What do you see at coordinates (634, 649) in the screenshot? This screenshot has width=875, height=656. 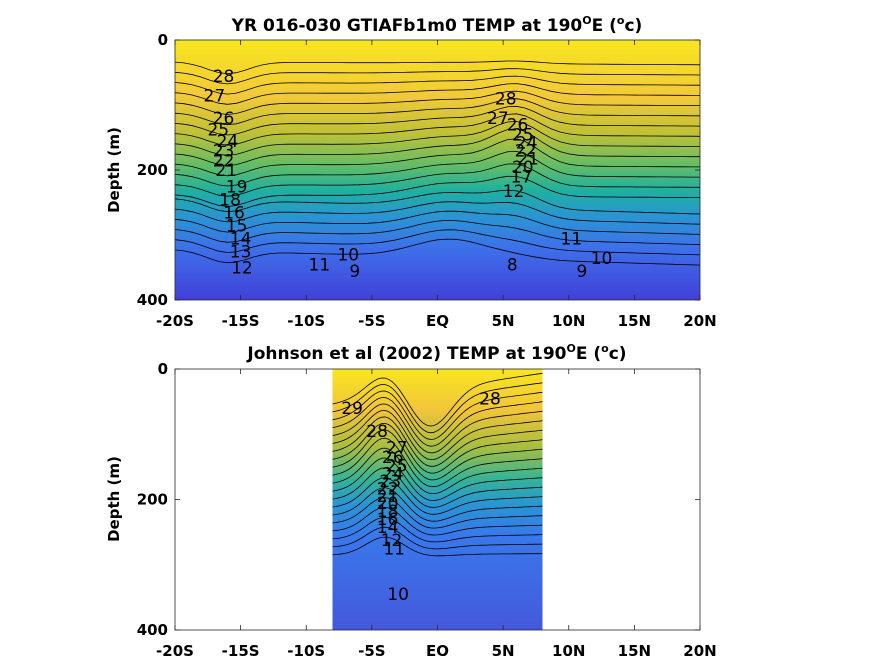 I see `x-tick-label: 15N` at bounding box center [634, 649].